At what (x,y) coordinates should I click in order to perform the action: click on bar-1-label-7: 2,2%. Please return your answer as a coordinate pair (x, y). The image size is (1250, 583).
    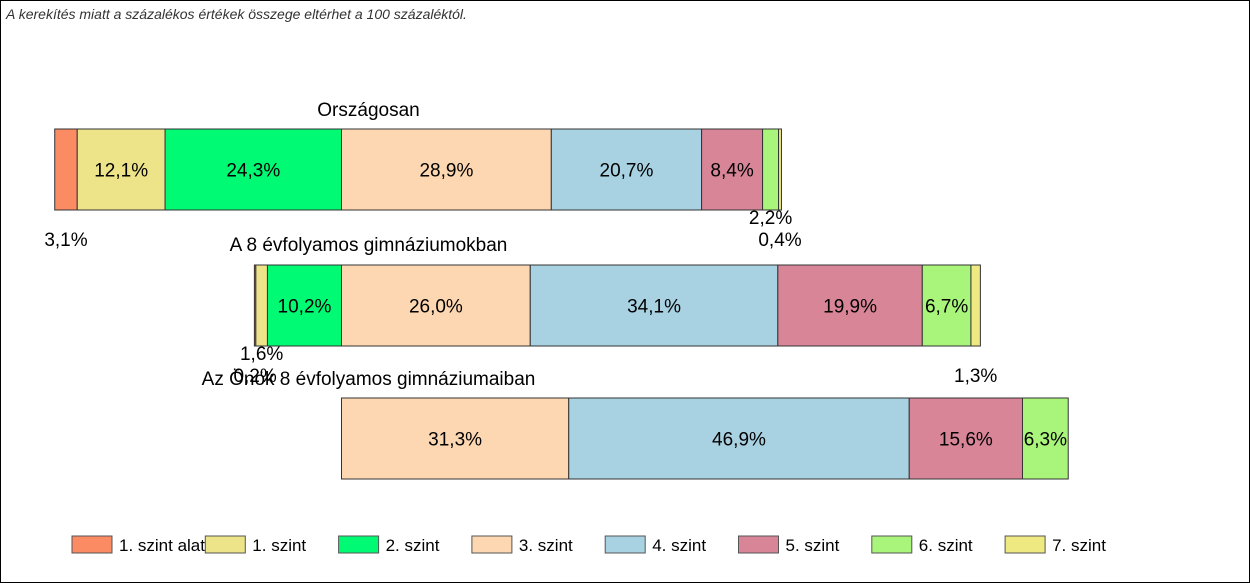
    Looking at the image, I should click on (770, 218).